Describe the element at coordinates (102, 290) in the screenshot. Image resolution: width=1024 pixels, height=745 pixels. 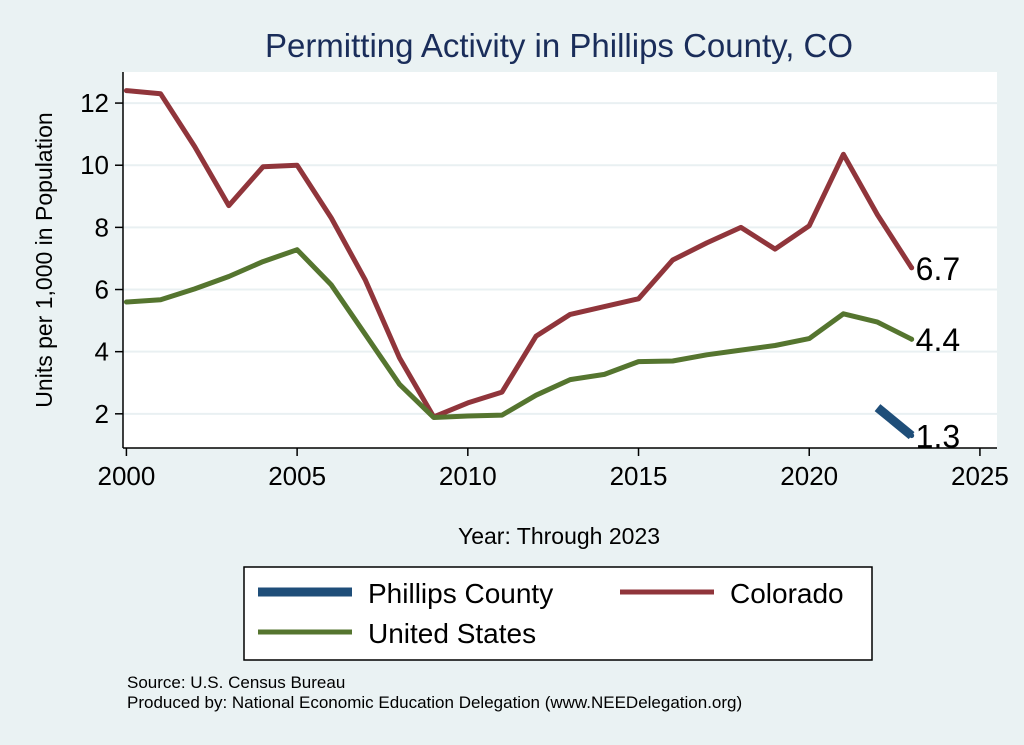
I see `y-tick-label-6: 6` at that location.